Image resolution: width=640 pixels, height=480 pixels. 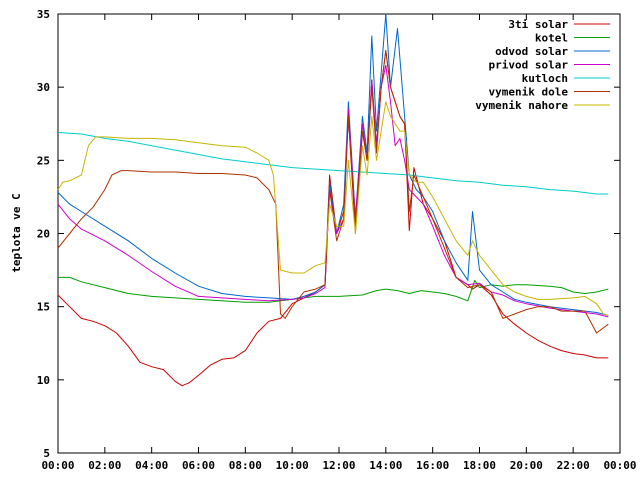 What do you see at coordinates (43, 160) in the screenshot?
I see `y-tick-label: 25` at bounding box center [43, 160].